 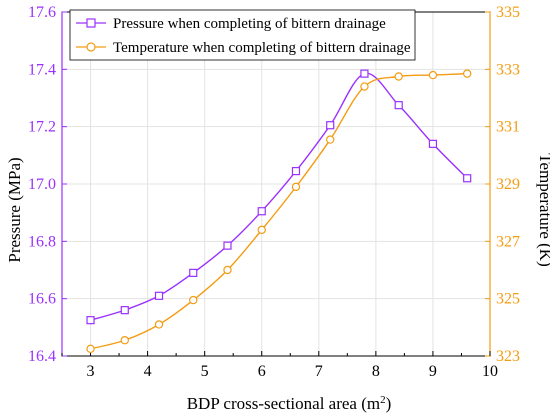 I want to click on right-y-axis-title: Temperature (K), so click(x=543, y=210).